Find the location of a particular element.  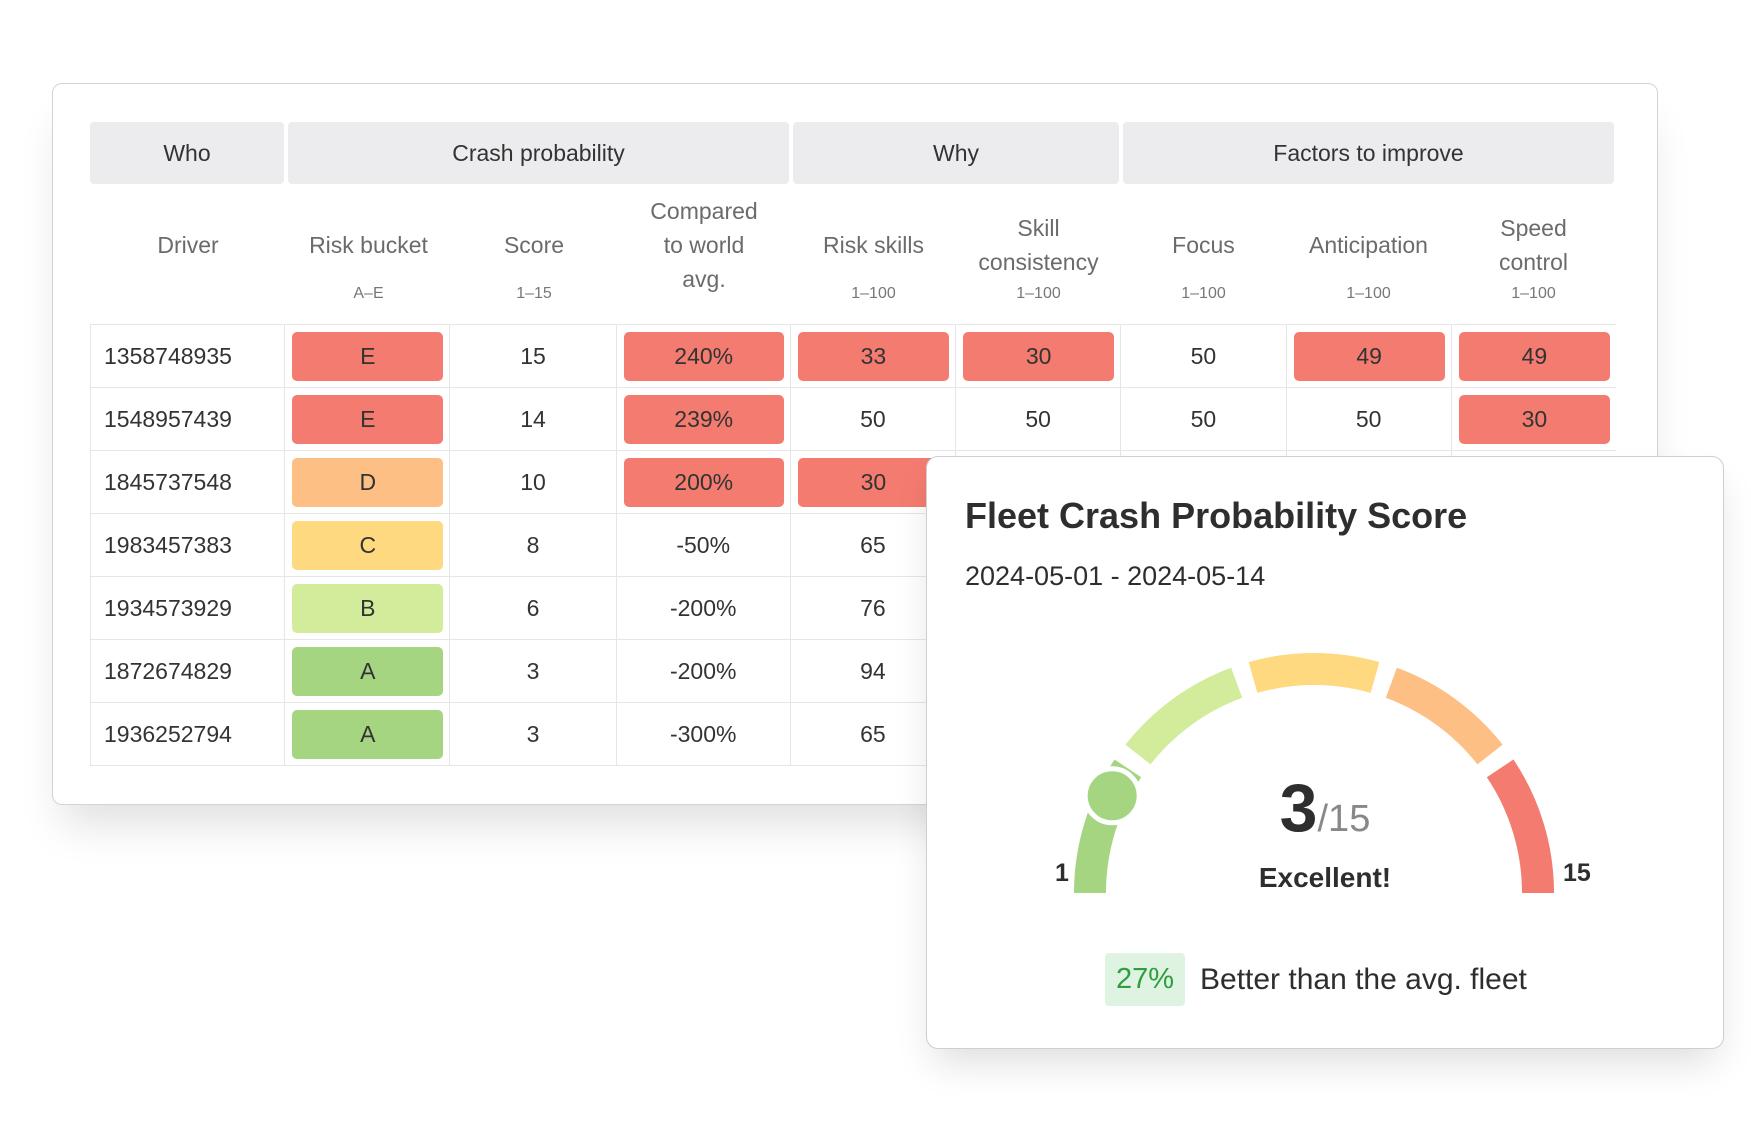

cell-value: 6 is located at coordinates (533, 607).